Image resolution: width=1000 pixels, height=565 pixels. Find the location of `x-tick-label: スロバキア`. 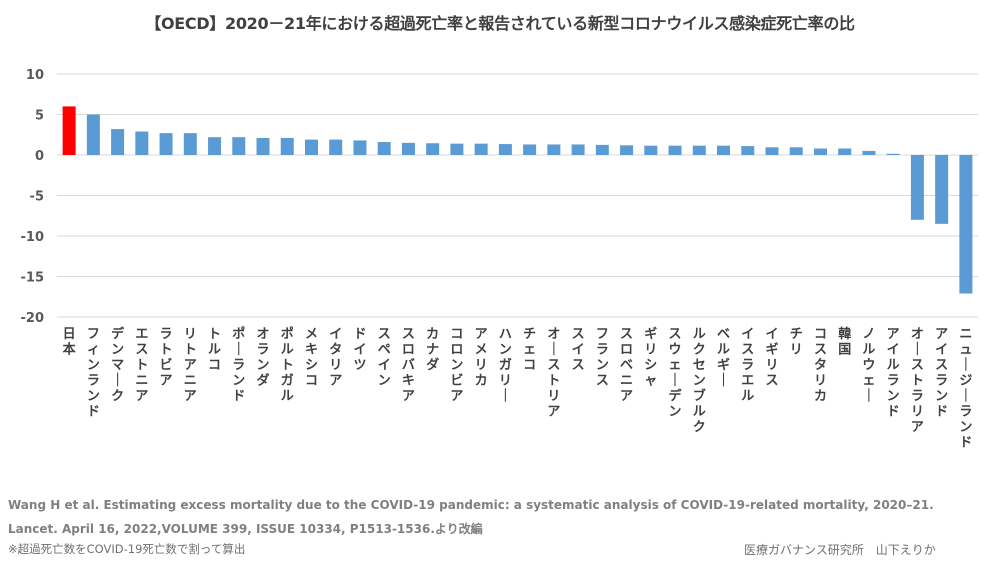

x-tick-label: スロバキア is located at coordinates (408, 365).